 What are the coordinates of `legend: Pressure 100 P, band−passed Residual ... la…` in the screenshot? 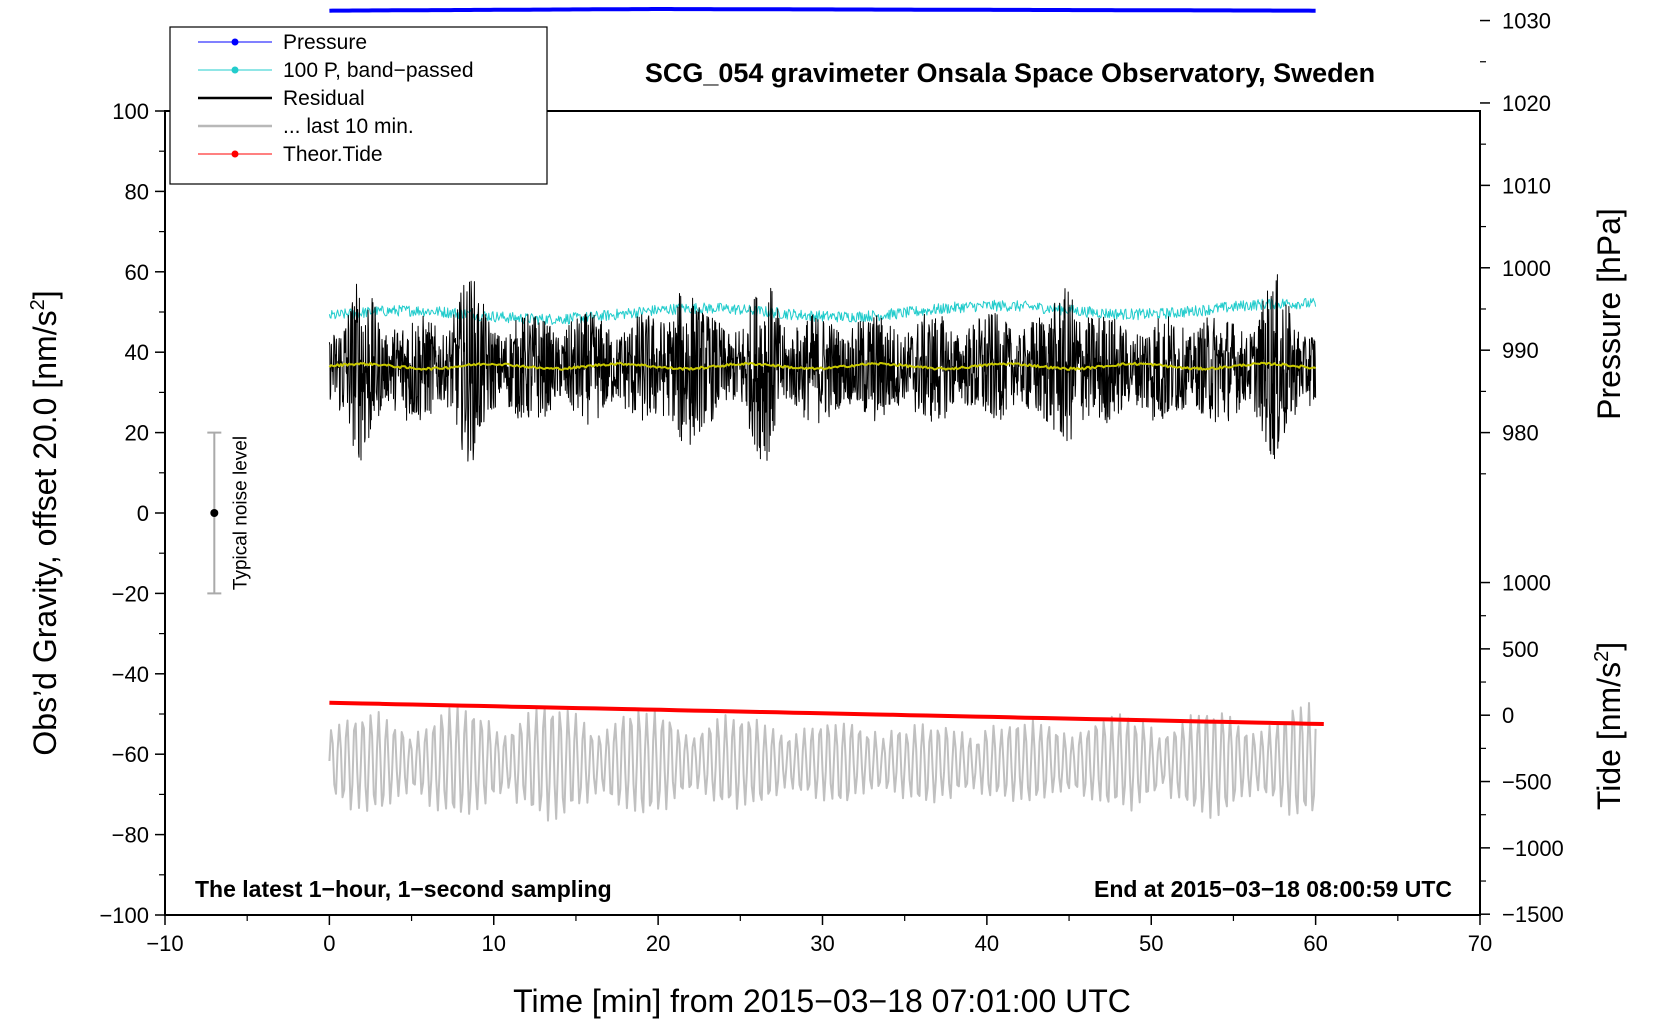 It's located at (358, 105).